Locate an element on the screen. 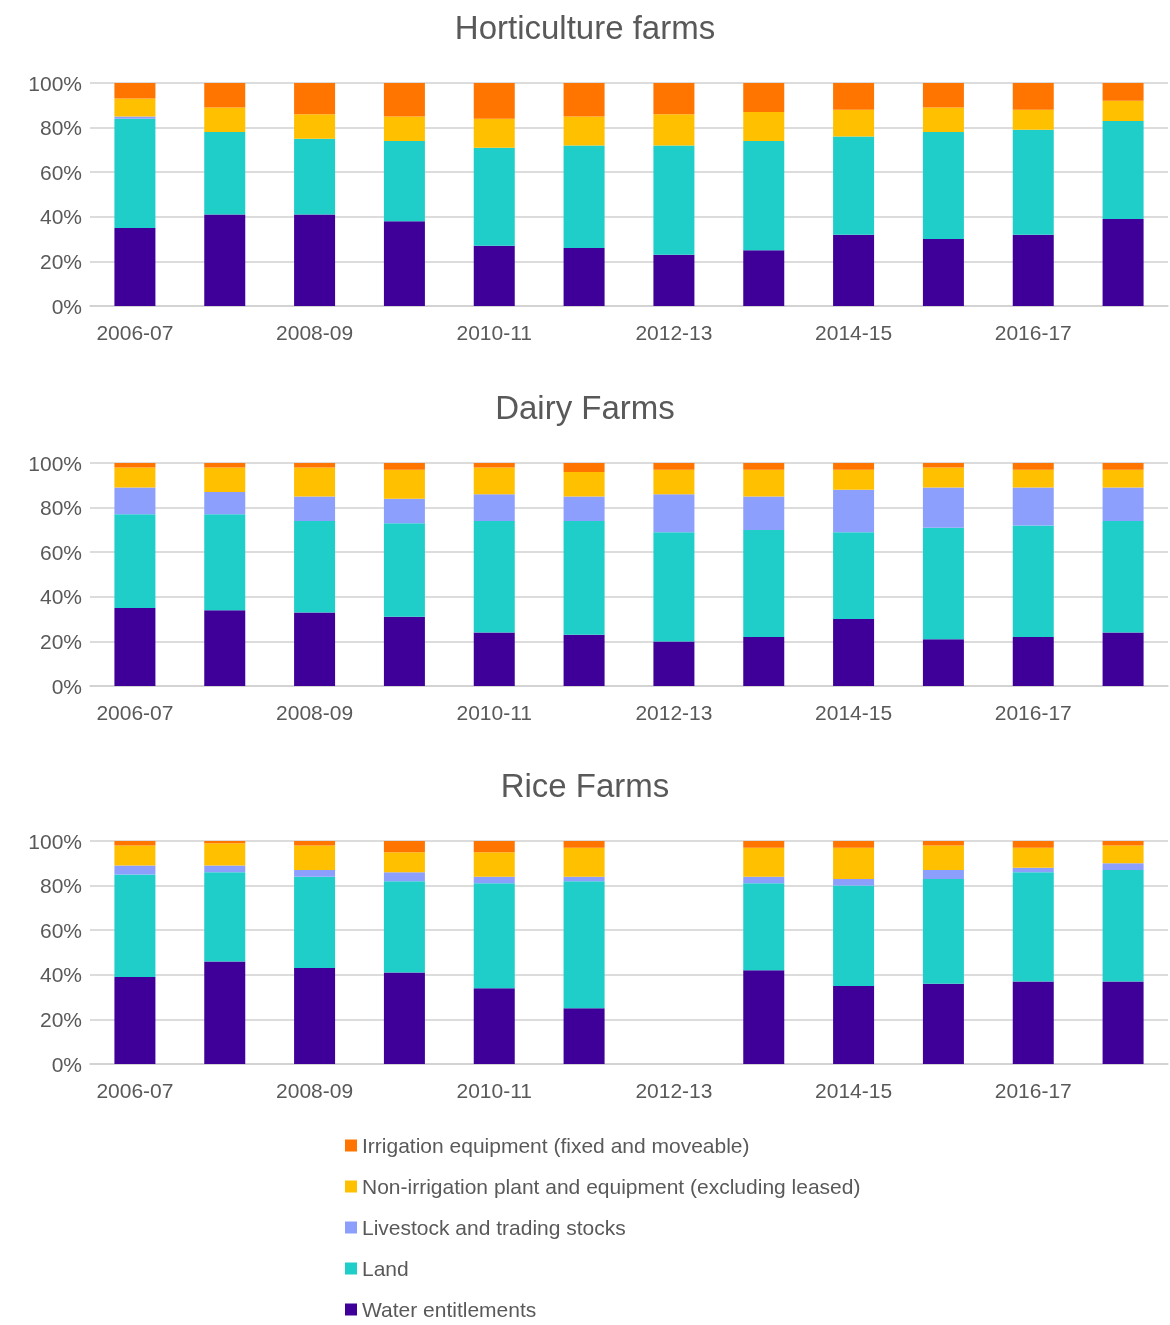  x-tick-label: 2008-09 is located at coordinates (315, 332).